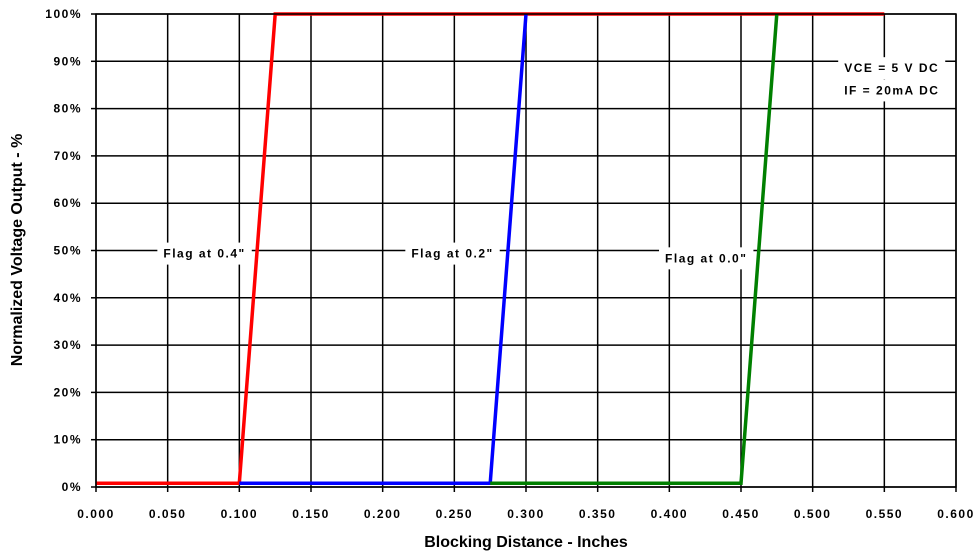 The height and width of the screenshot is (560, 976). I want to click on annotation: Flag at 0.0", so click(706, 258).